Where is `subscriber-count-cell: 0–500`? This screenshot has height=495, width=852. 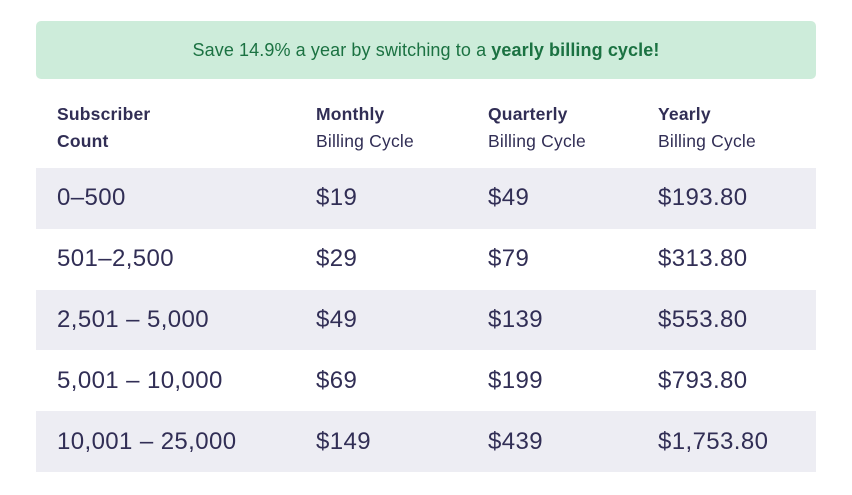
subscriber-count-cell: 0–500 is located at coordinates (91, 198).